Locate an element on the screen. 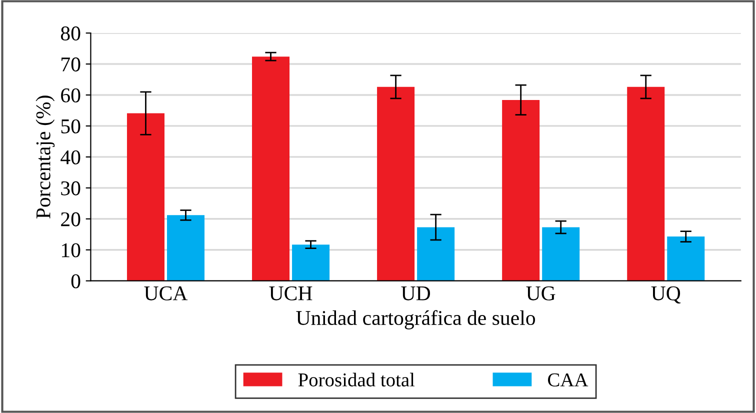 The height and width of the screenshot is (413, 756). x-tick-label: UQ is located at coordinates (666, 295).